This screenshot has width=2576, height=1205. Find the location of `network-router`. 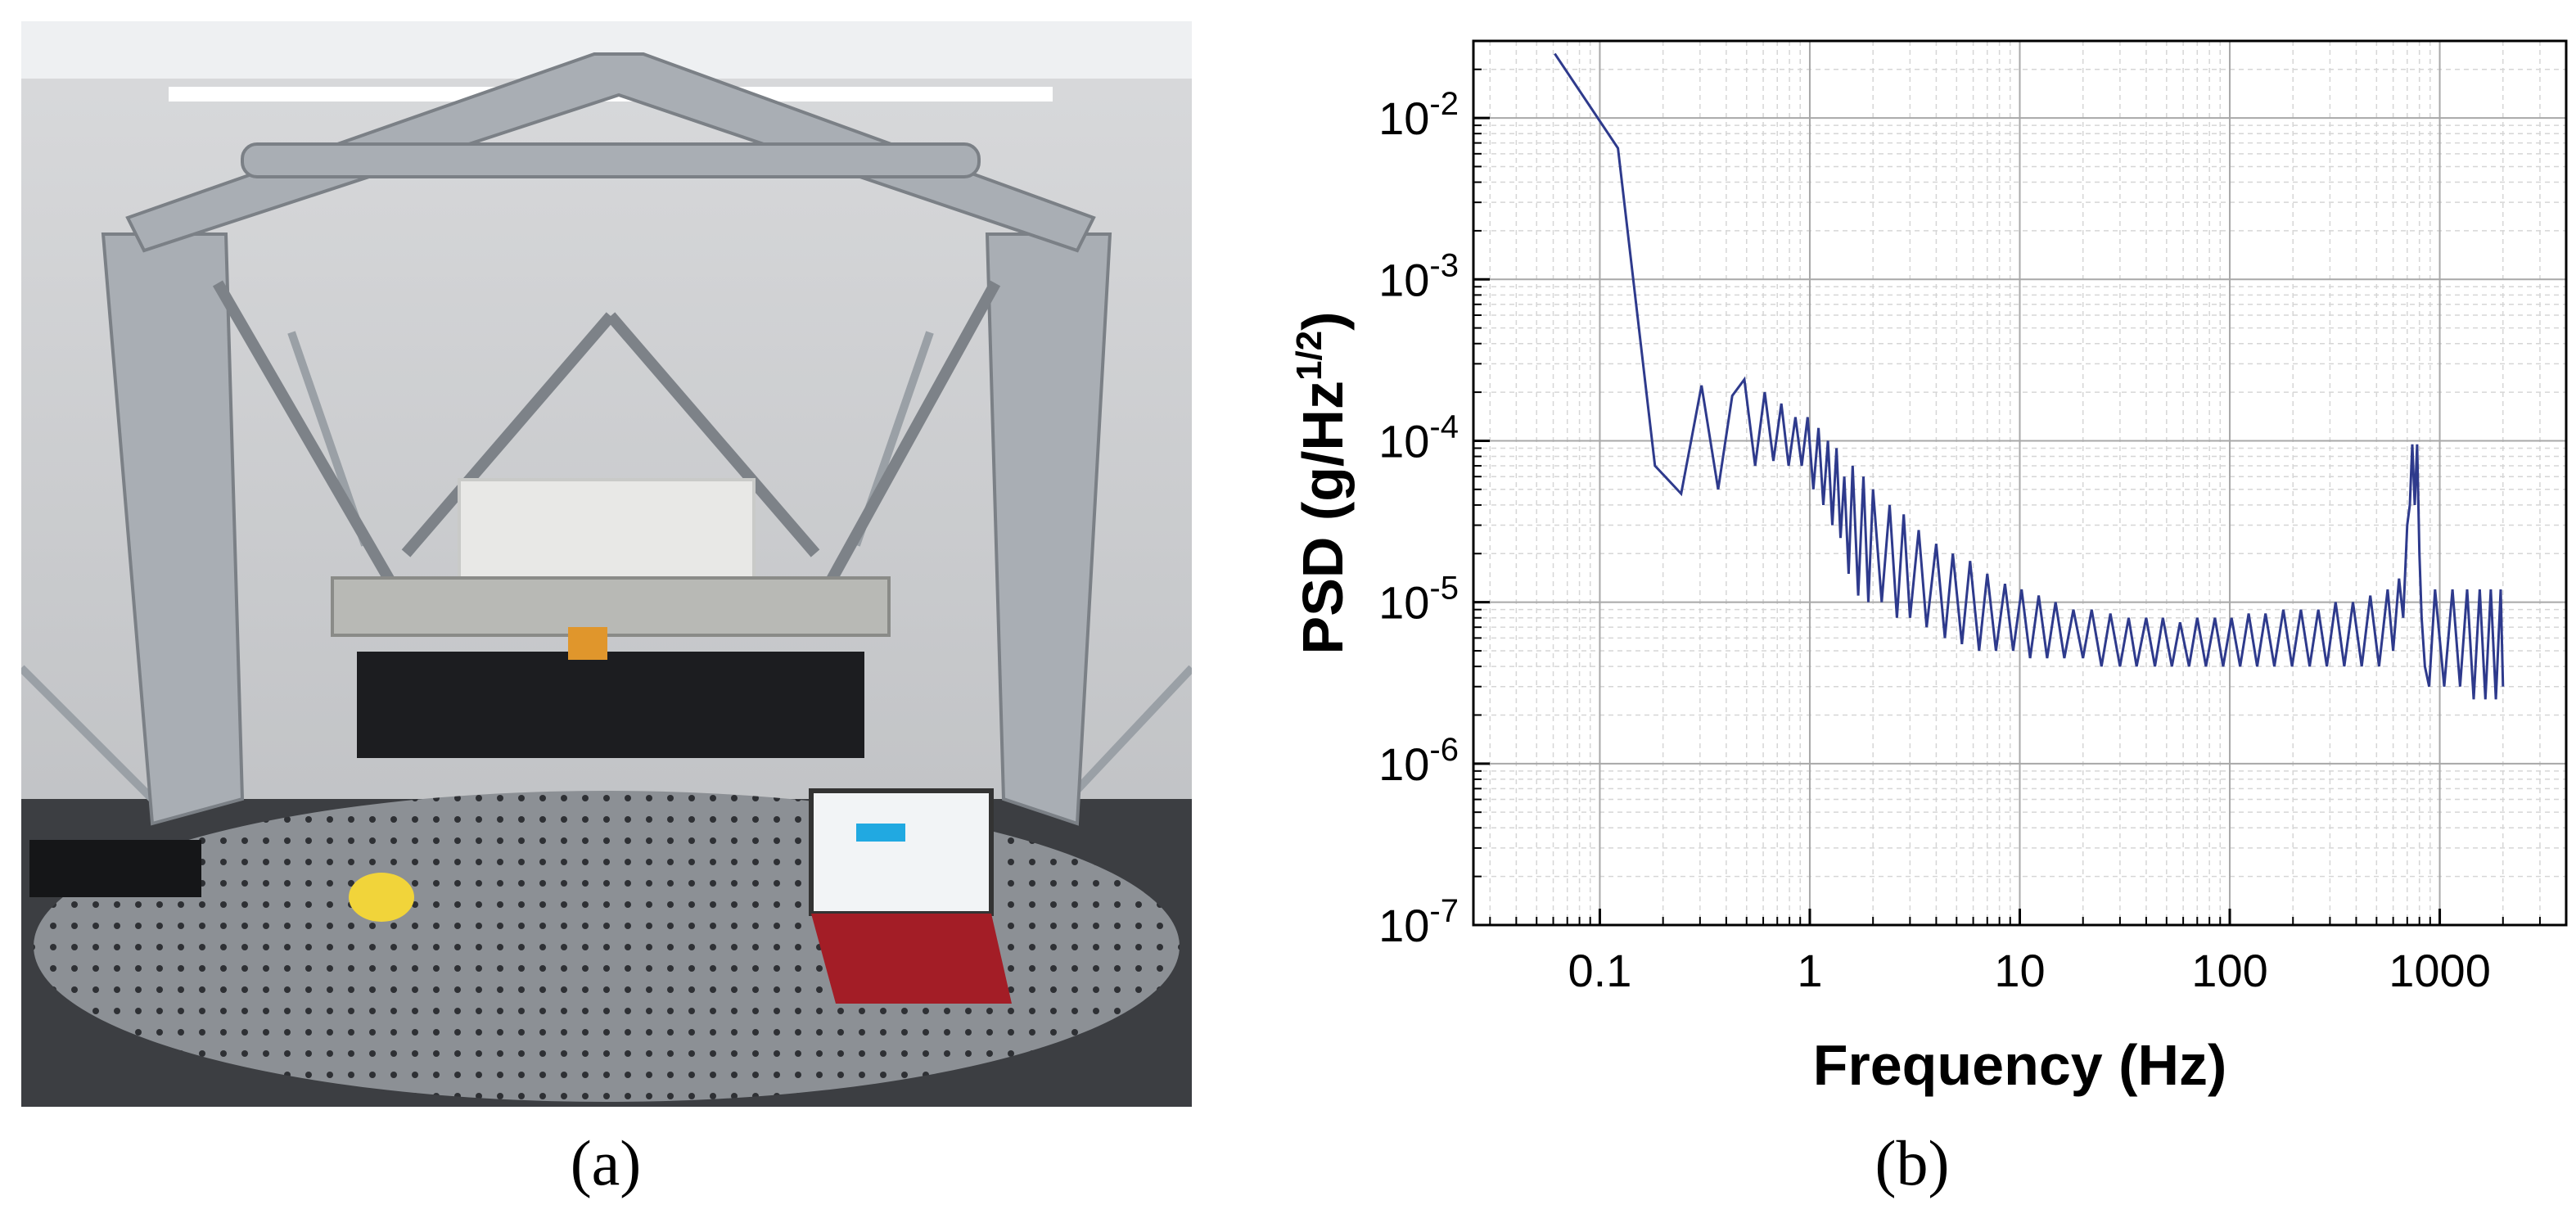

network-router is located at coordinates (115, 868).